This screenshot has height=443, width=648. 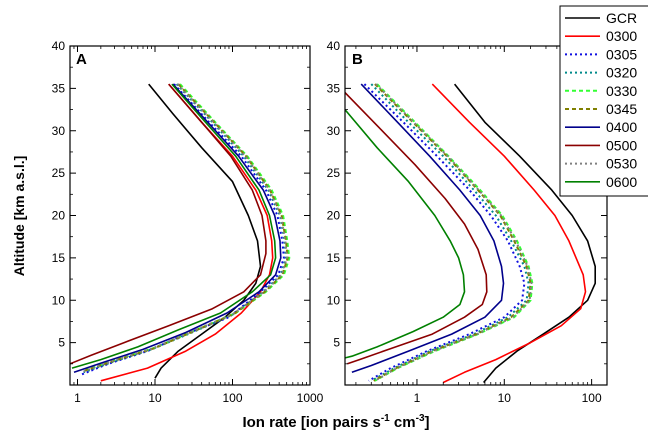 I want to click on panel-b-y-tick-label: 15, so click(x=334, y=258).